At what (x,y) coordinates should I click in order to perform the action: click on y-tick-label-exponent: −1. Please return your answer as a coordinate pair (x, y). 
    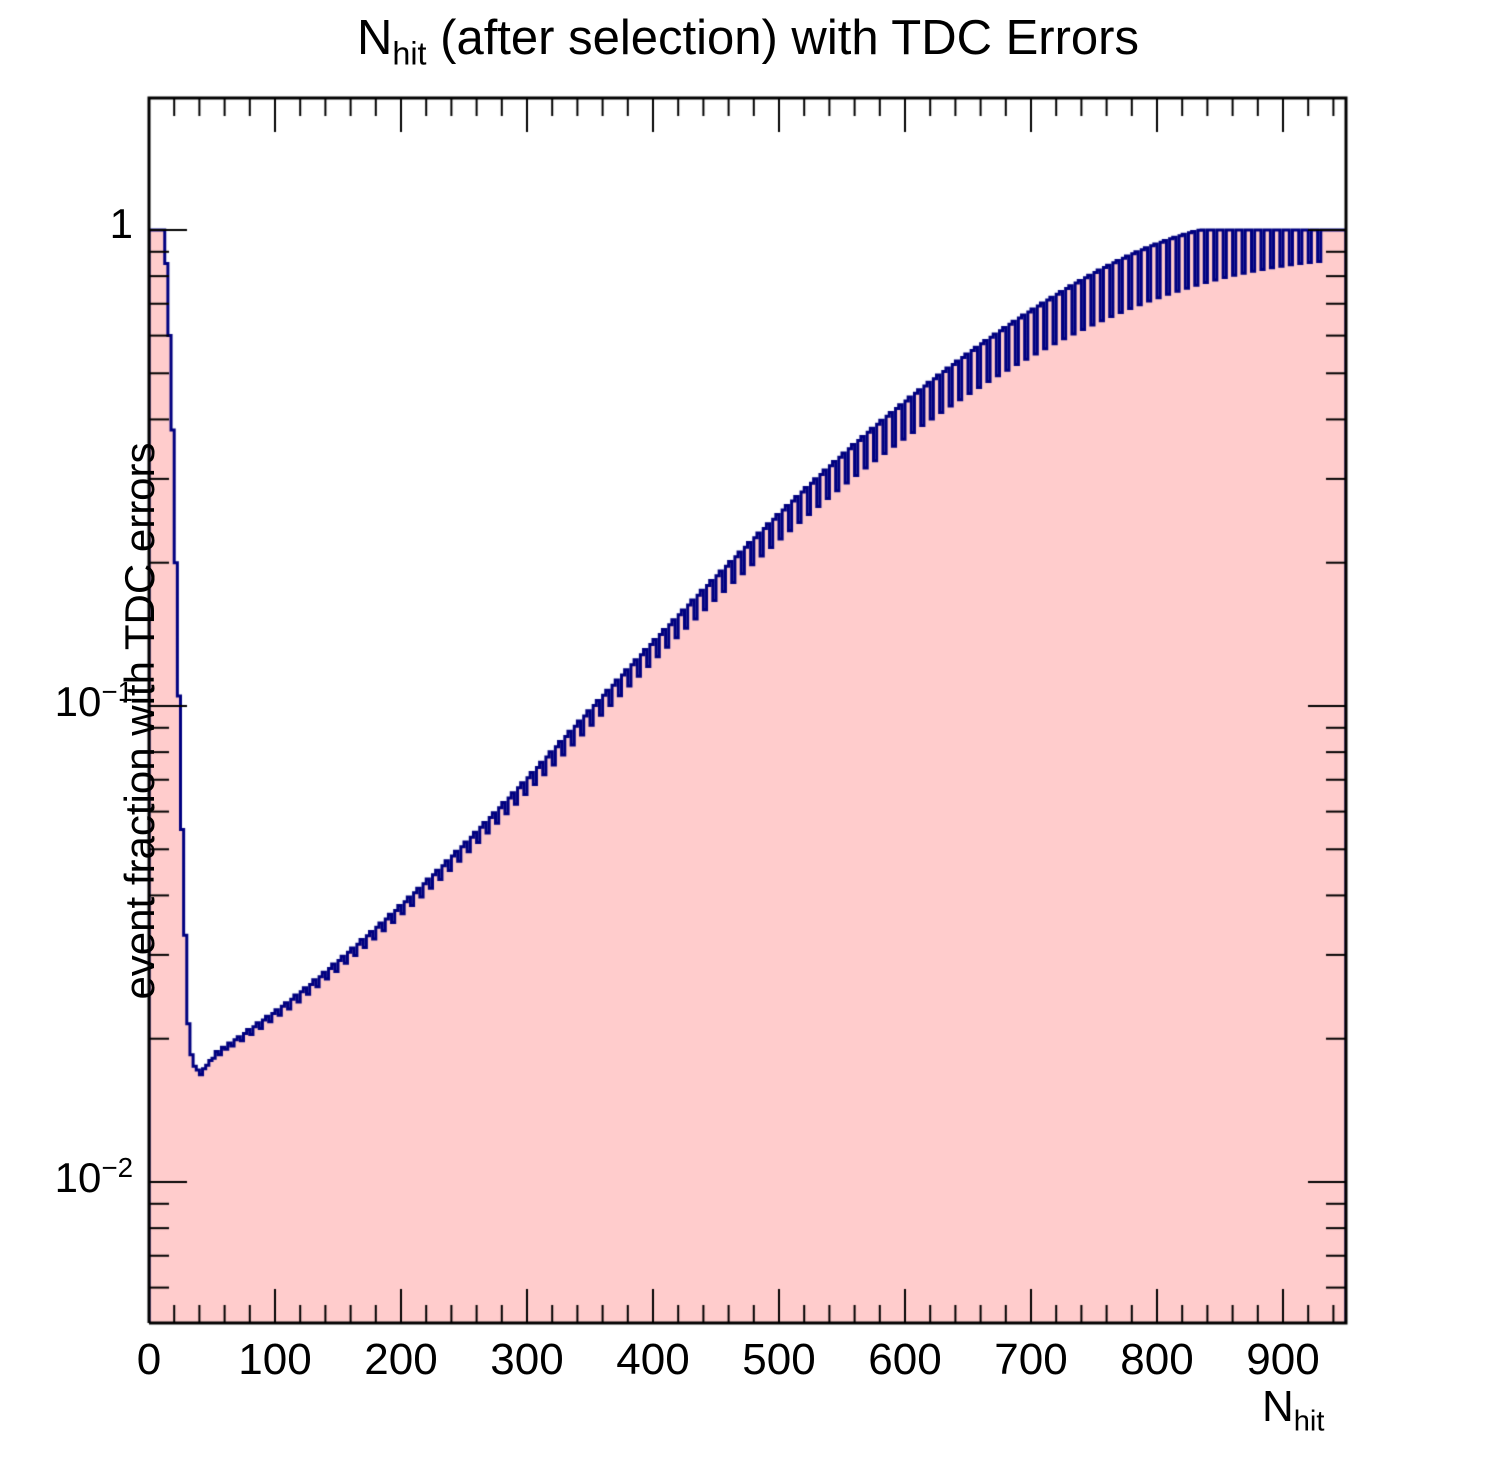
    Looking at the image, I should click on (117, 691).